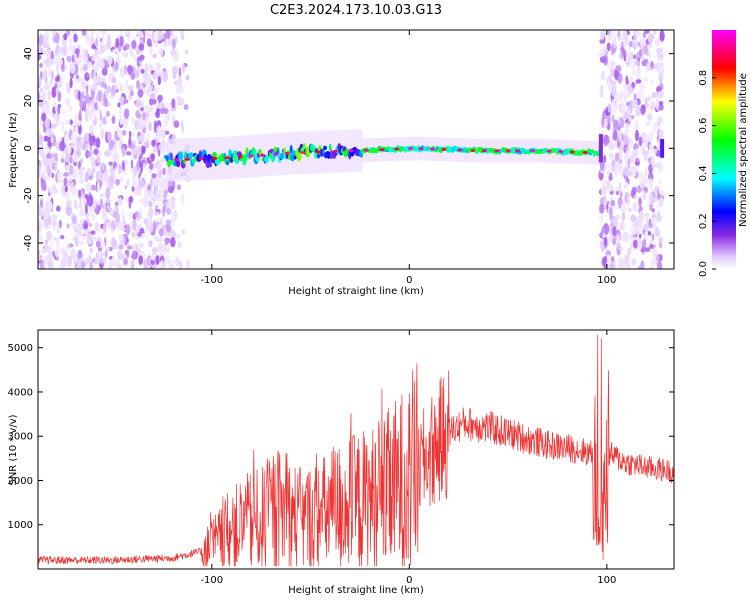 Image resolution: width=750 pixels, height=600 pixels. What do you see at coordinates (703, 126) in the screenshot?
I see `colorbar-tick-label: 0.6` at bounding box center [703, 126].